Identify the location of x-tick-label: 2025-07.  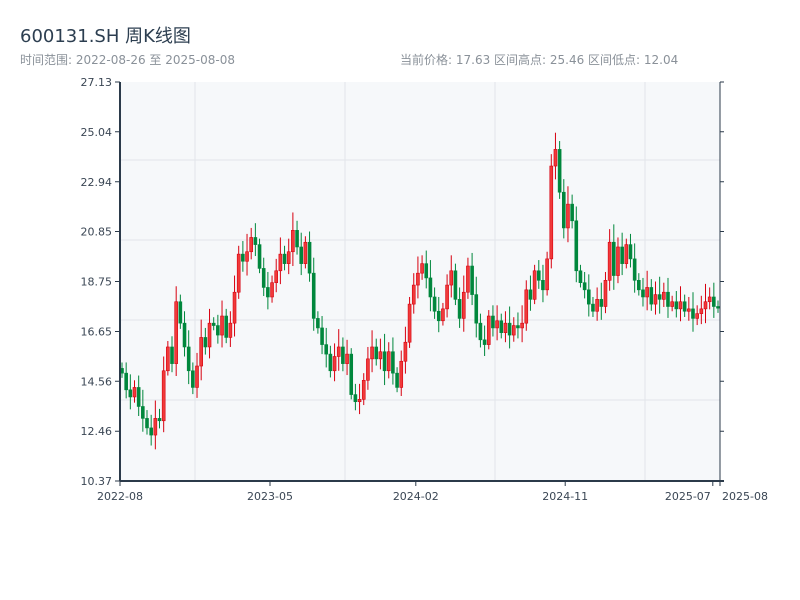
(688, 496).